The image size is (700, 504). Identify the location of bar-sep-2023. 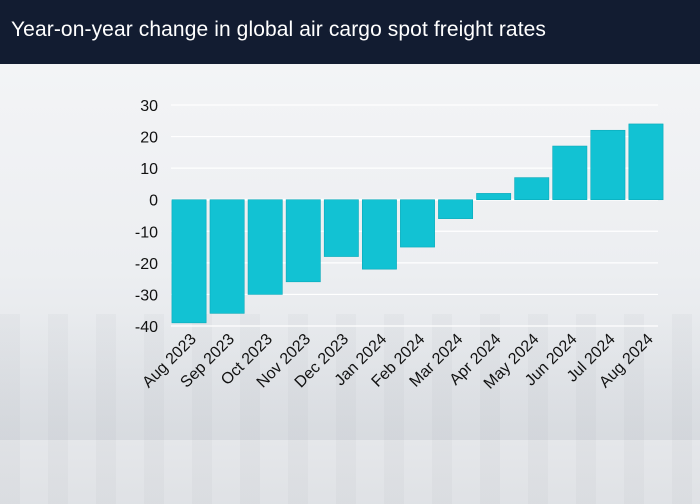
(227, 256).